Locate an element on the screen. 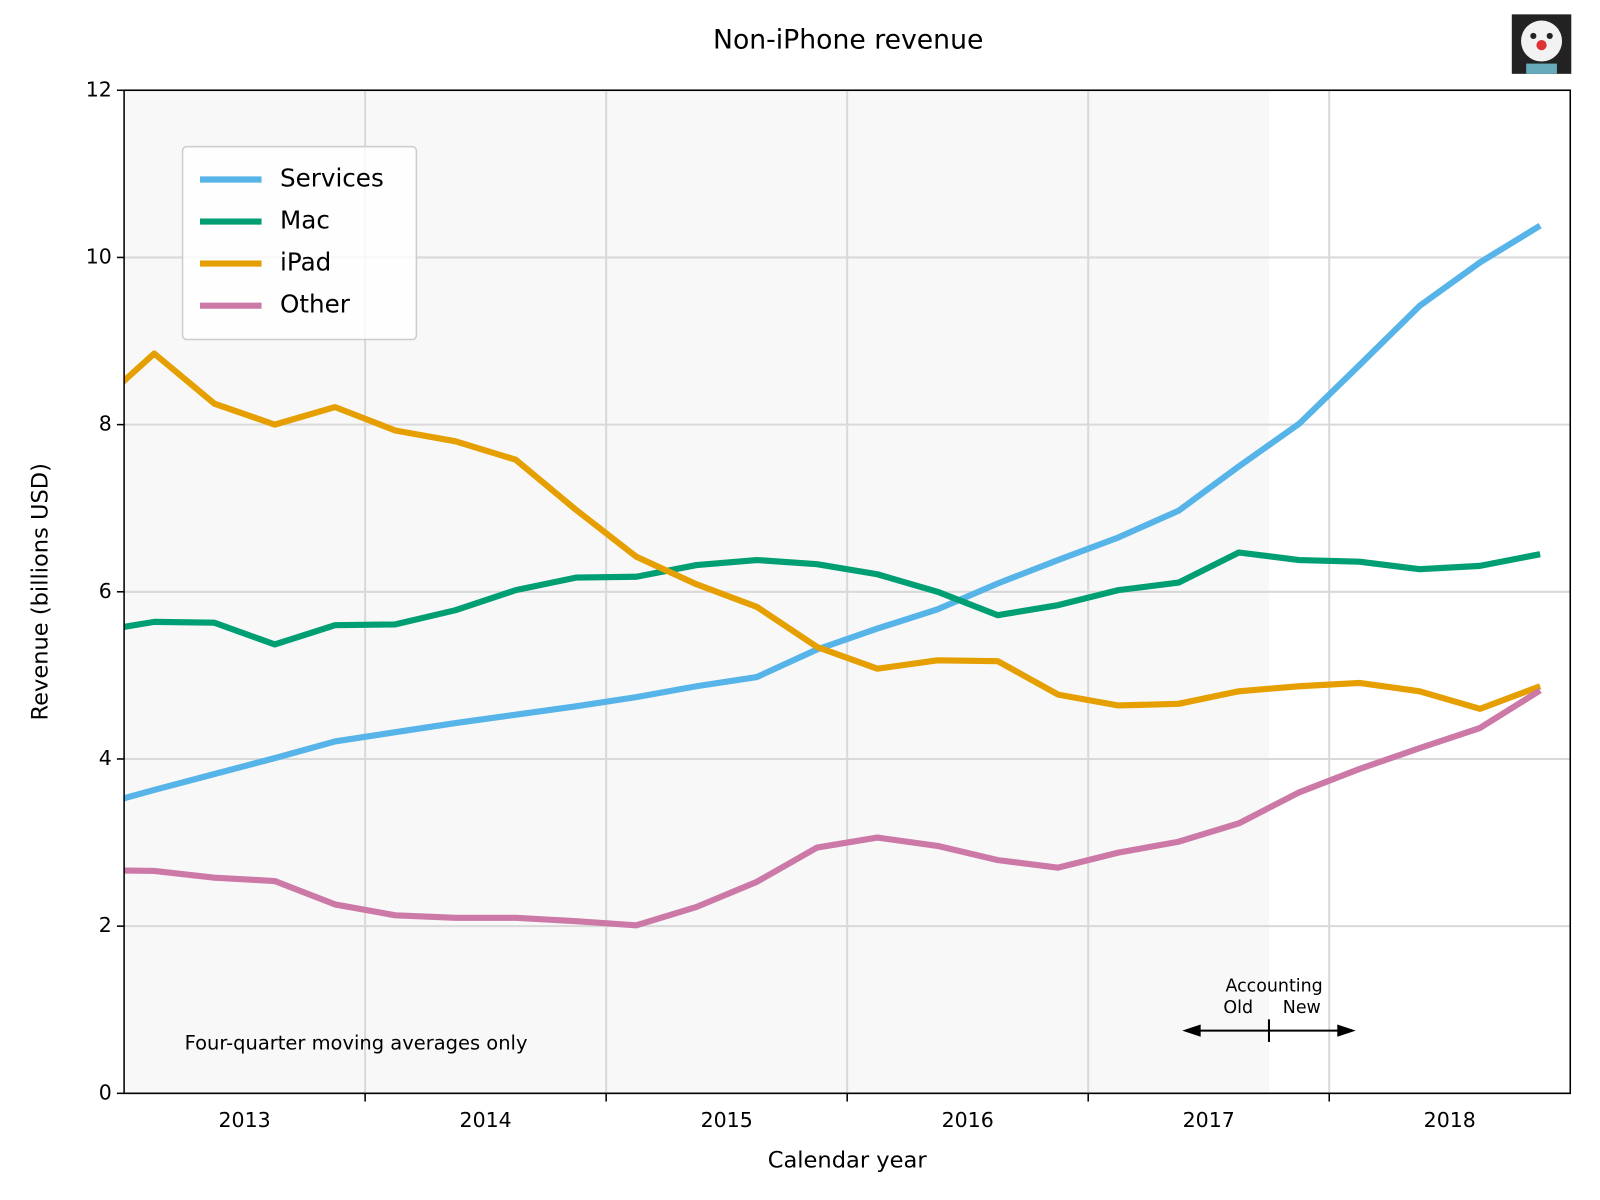 Image resolution: width=1600 pixels, height=1200 pixels. x-tick-label: 2015 is located at coordinates (727, 1120).